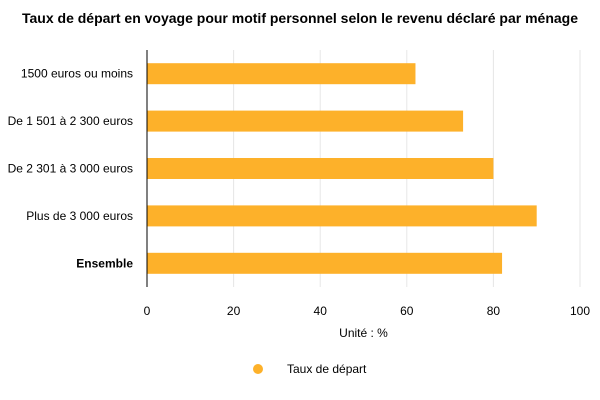  Describe the element at coordinates (494, 311) in the screenshot. I see `x-tick-label: 80` at that location.